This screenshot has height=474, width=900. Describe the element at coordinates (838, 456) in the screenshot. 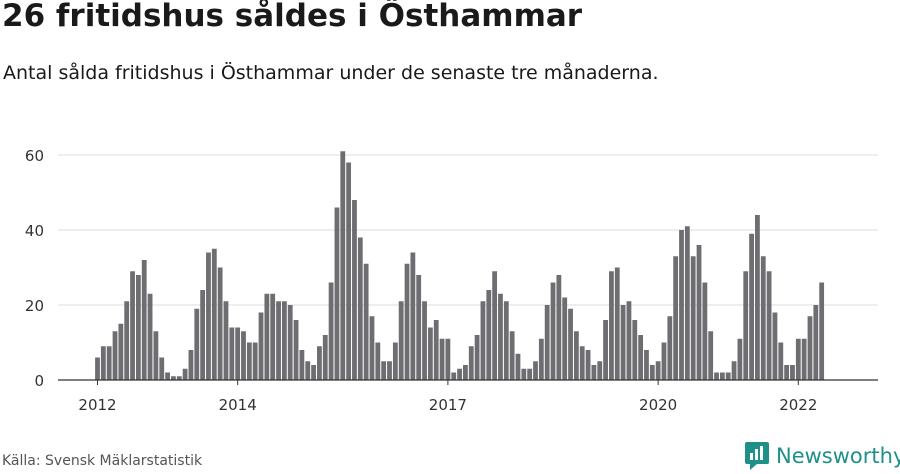

I see `brand-name: Newsworthy` at that location.